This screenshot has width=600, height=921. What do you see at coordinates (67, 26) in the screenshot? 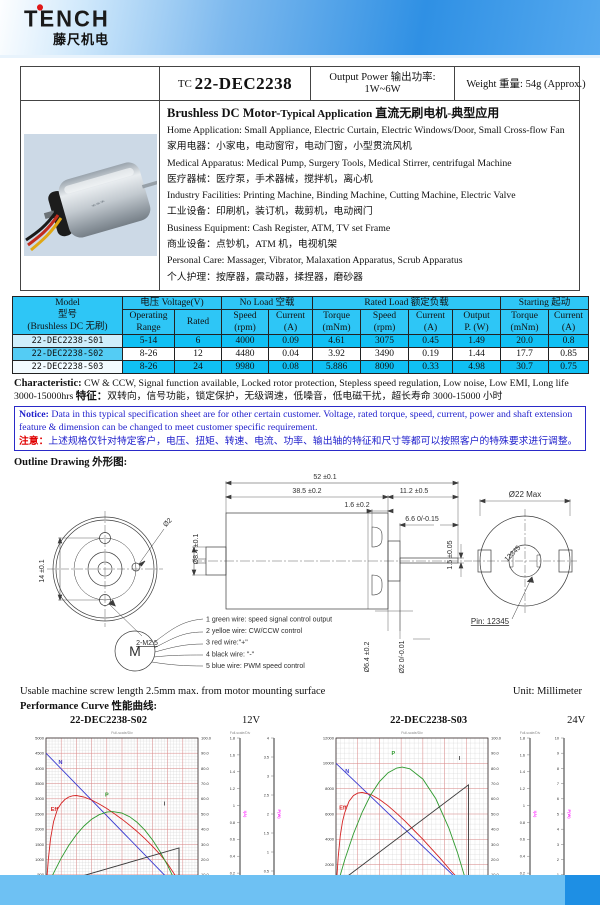
I see `brand-logo: TENCH 藤尺机电` at bounding box center [67, 26].